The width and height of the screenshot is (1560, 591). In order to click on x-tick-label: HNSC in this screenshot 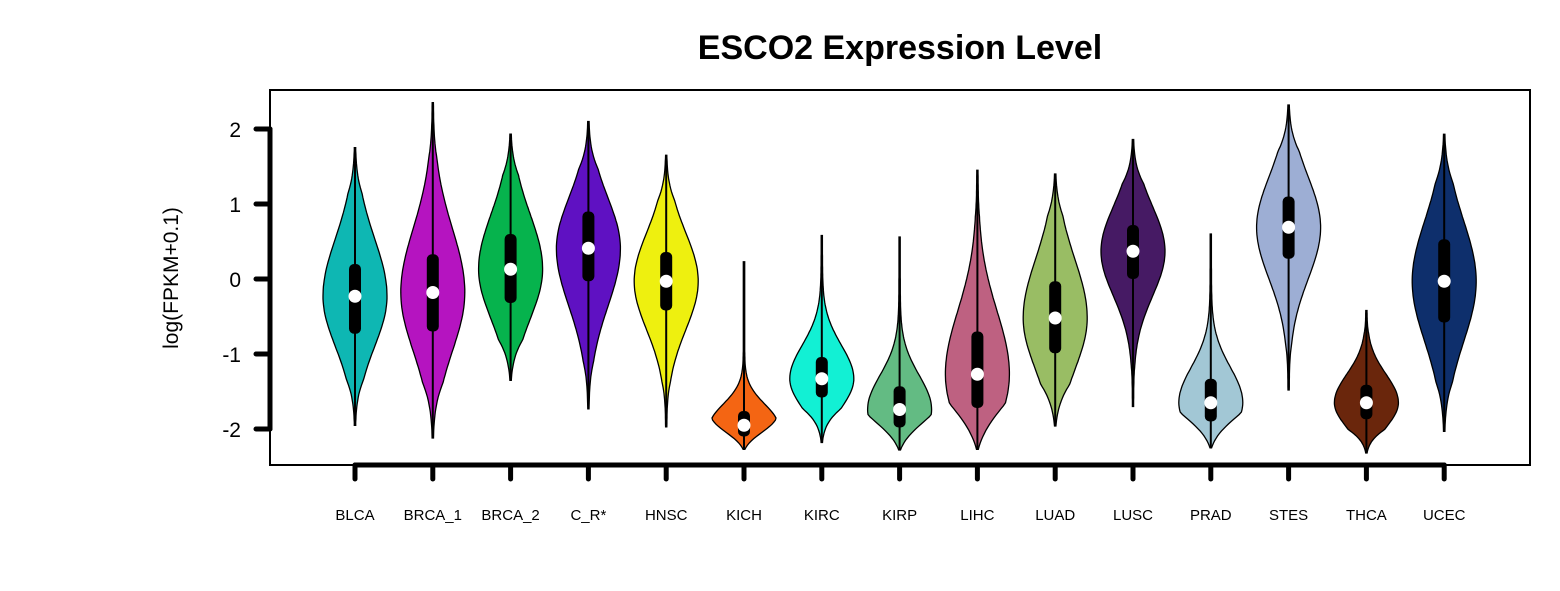, I will do `click(666, 515)`.